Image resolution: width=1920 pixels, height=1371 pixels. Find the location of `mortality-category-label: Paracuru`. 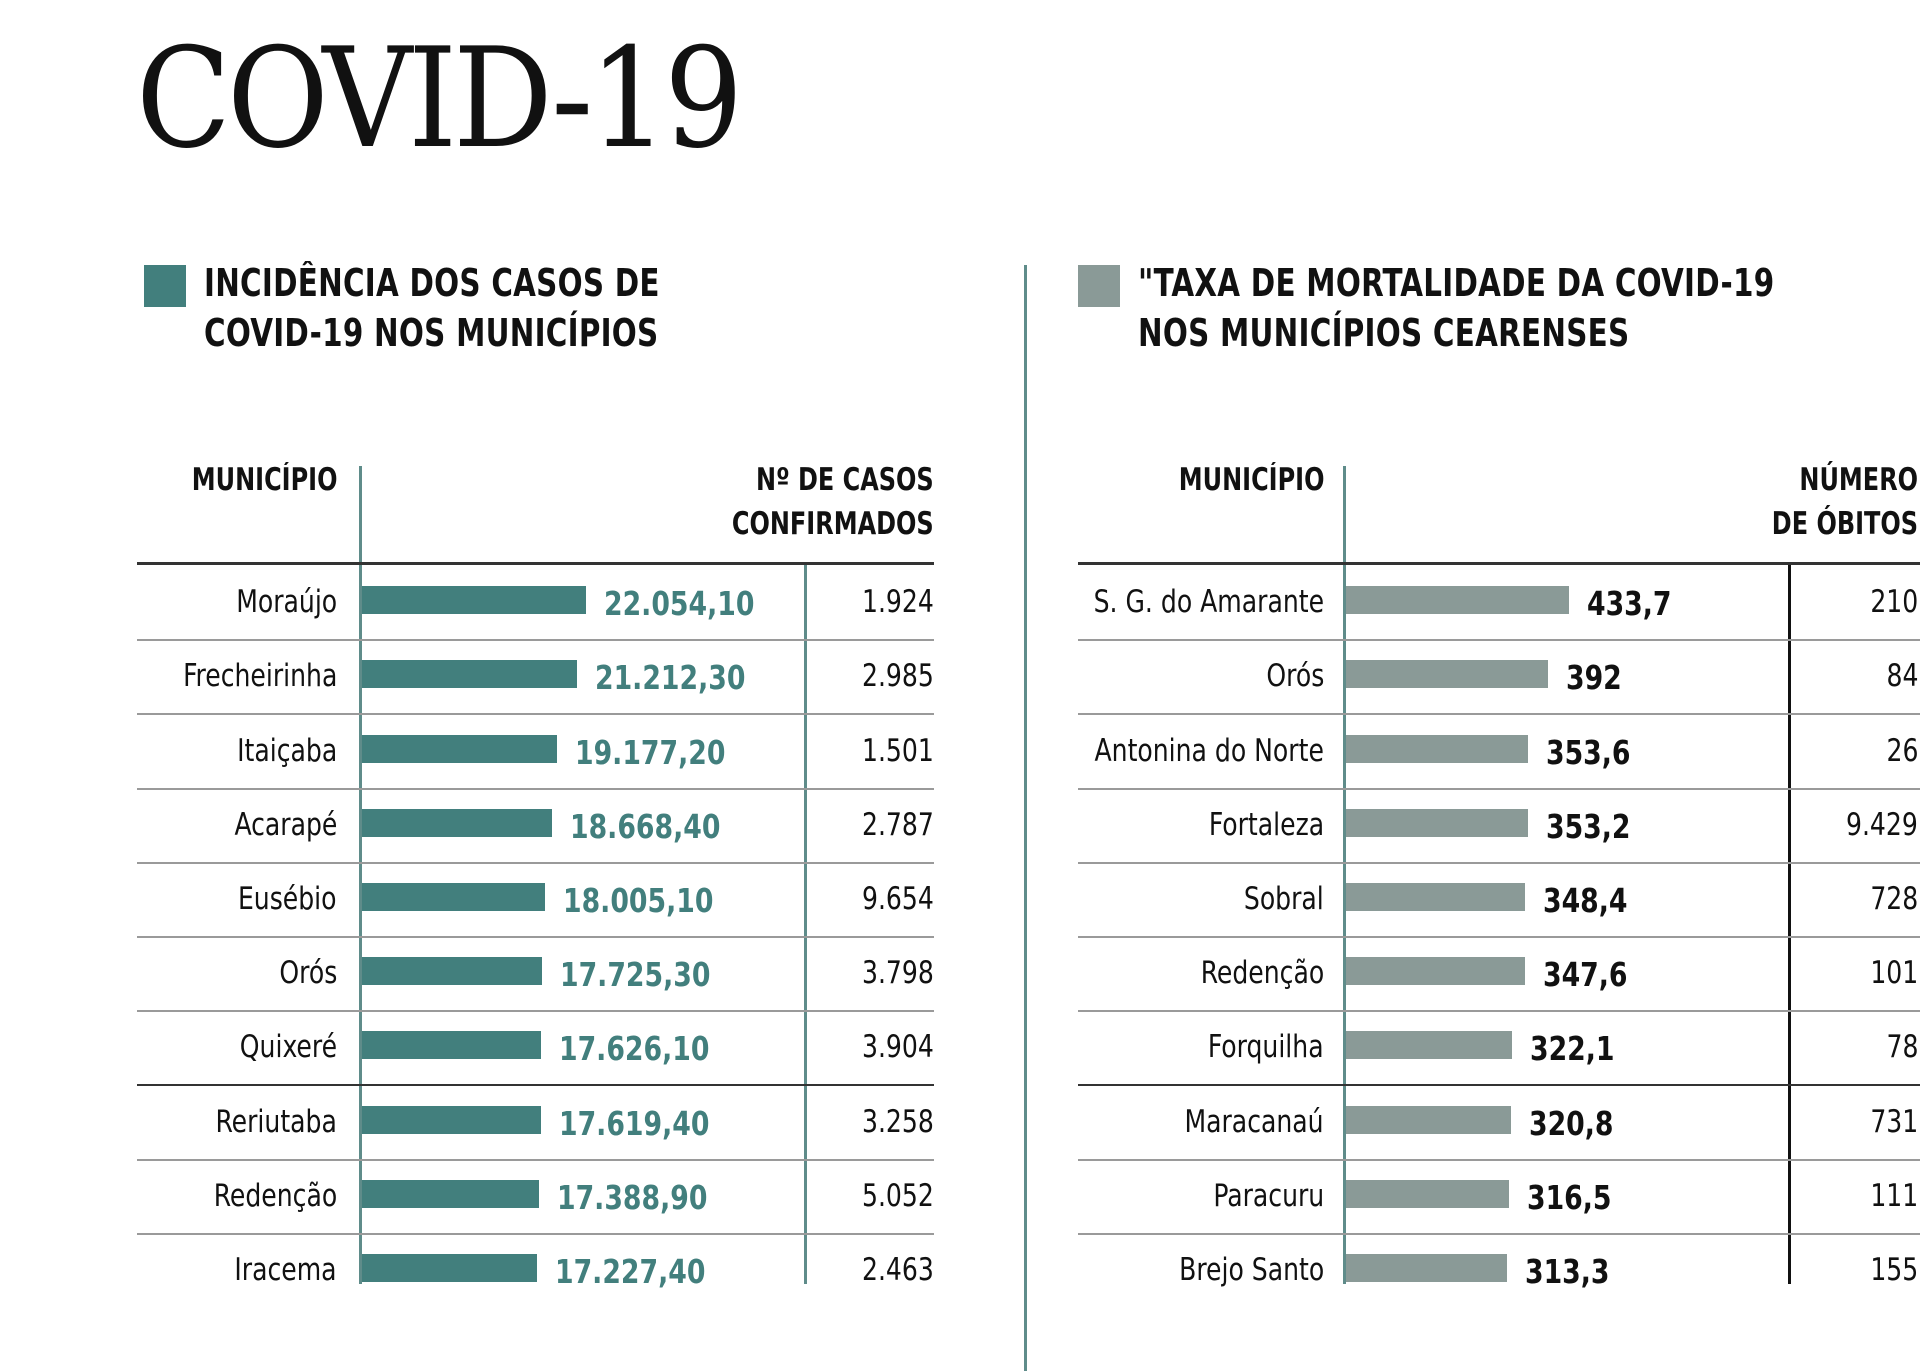

mortality-category-label: Paracuru is located at coordinates (1268, 1196).